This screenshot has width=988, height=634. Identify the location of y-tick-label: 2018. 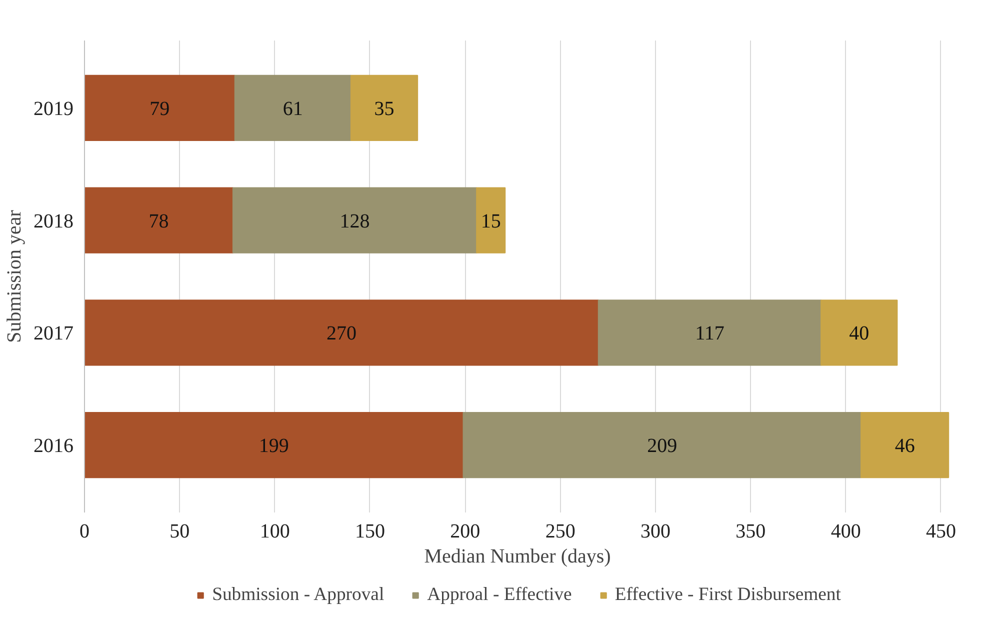
(54, 221).